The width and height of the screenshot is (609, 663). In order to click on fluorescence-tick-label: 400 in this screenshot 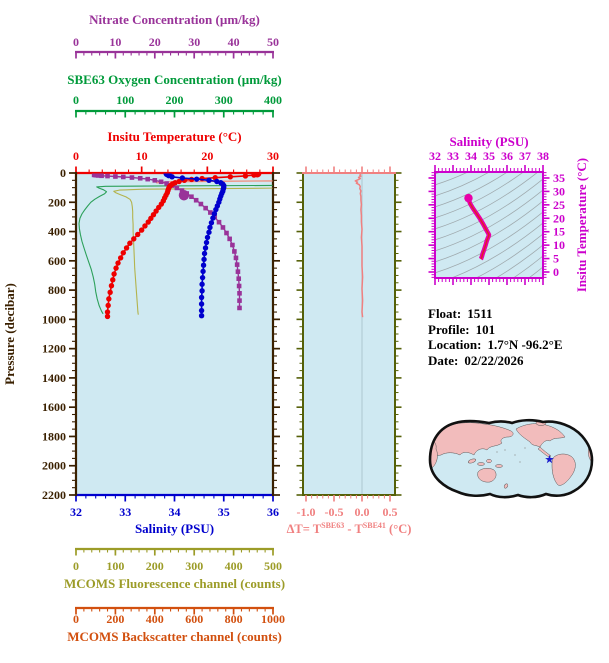, I will do `click(234, 566)`.